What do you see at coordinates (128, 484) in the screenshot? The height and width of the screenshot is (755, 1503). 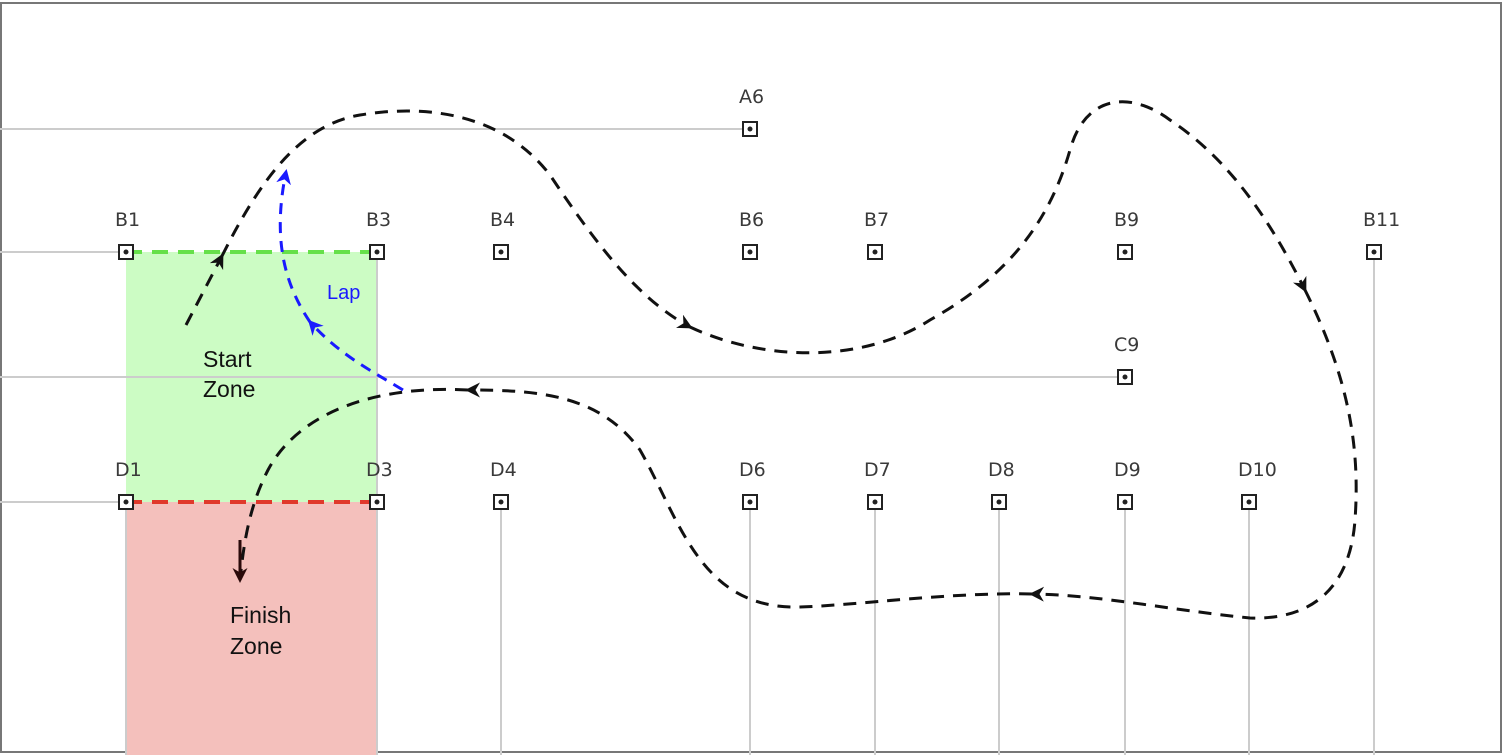 I see `node-d1: D1` at bounding box center [128, 484].